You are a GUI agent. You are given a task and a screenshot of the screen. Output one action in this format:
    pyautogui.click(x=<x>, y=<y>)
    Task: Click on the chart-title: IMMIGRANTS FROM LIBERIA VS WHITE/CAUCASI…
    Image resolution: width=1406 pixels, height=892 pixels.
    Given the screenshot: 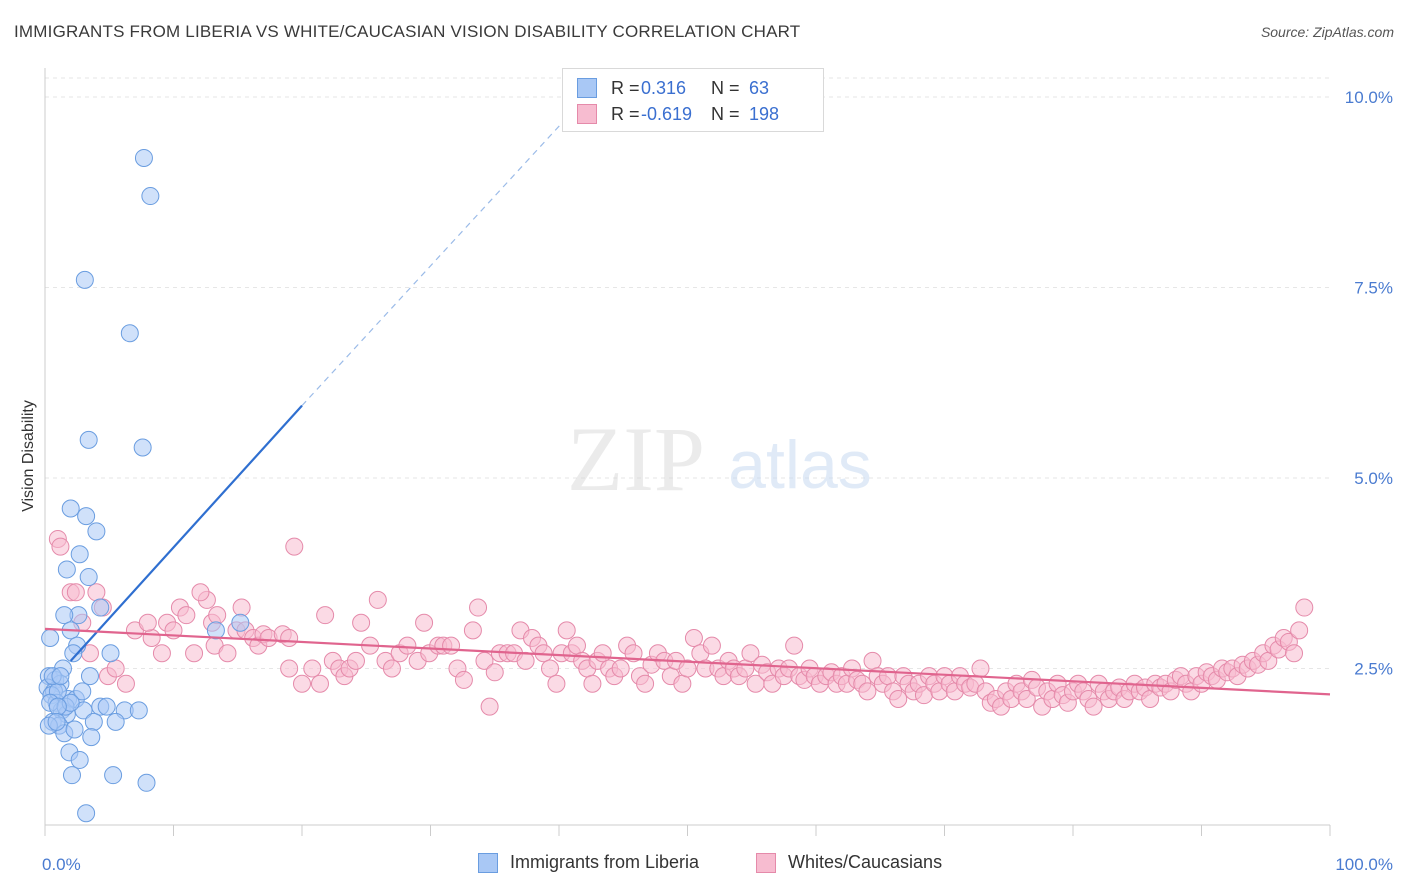 What is the action you would take?
    pyautogui.click(x=407, y=31)
    